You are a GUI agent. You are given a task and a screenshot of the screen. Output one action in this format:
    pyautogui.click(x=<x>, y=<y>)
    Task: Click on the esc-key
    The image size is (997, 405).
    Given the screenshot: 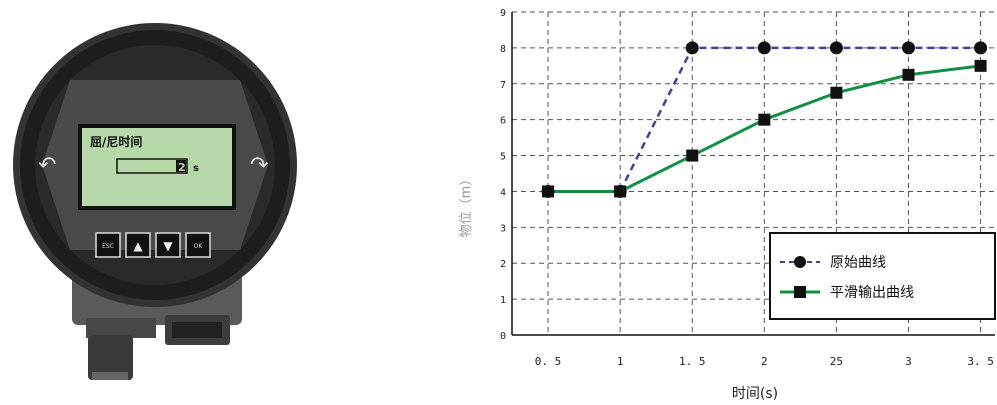 What is the action you would take?
    pyautogui.click(x=108, y=245)
    